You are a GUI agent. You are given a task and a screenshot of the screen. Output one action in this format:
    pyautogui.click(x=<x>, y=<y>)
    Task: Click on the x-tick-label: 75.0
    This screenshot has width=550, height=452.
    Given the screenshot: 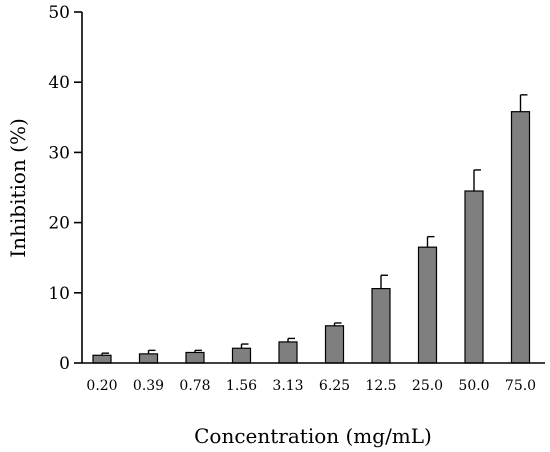 What is the action you would take?
    pyautogui.click(x=520, y=386)
    